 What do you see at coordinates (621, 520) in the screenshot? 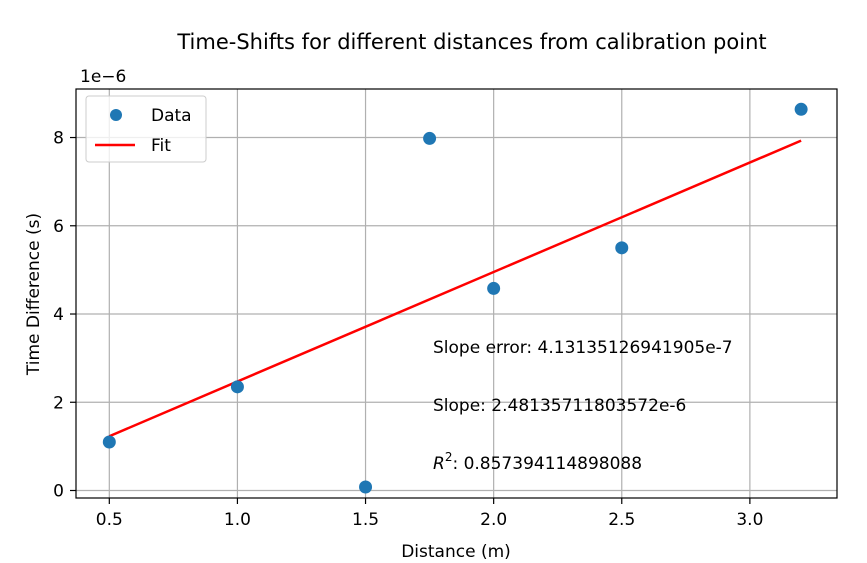
I see `x-tick-label: 2.5` at bounding box center [621, 520].